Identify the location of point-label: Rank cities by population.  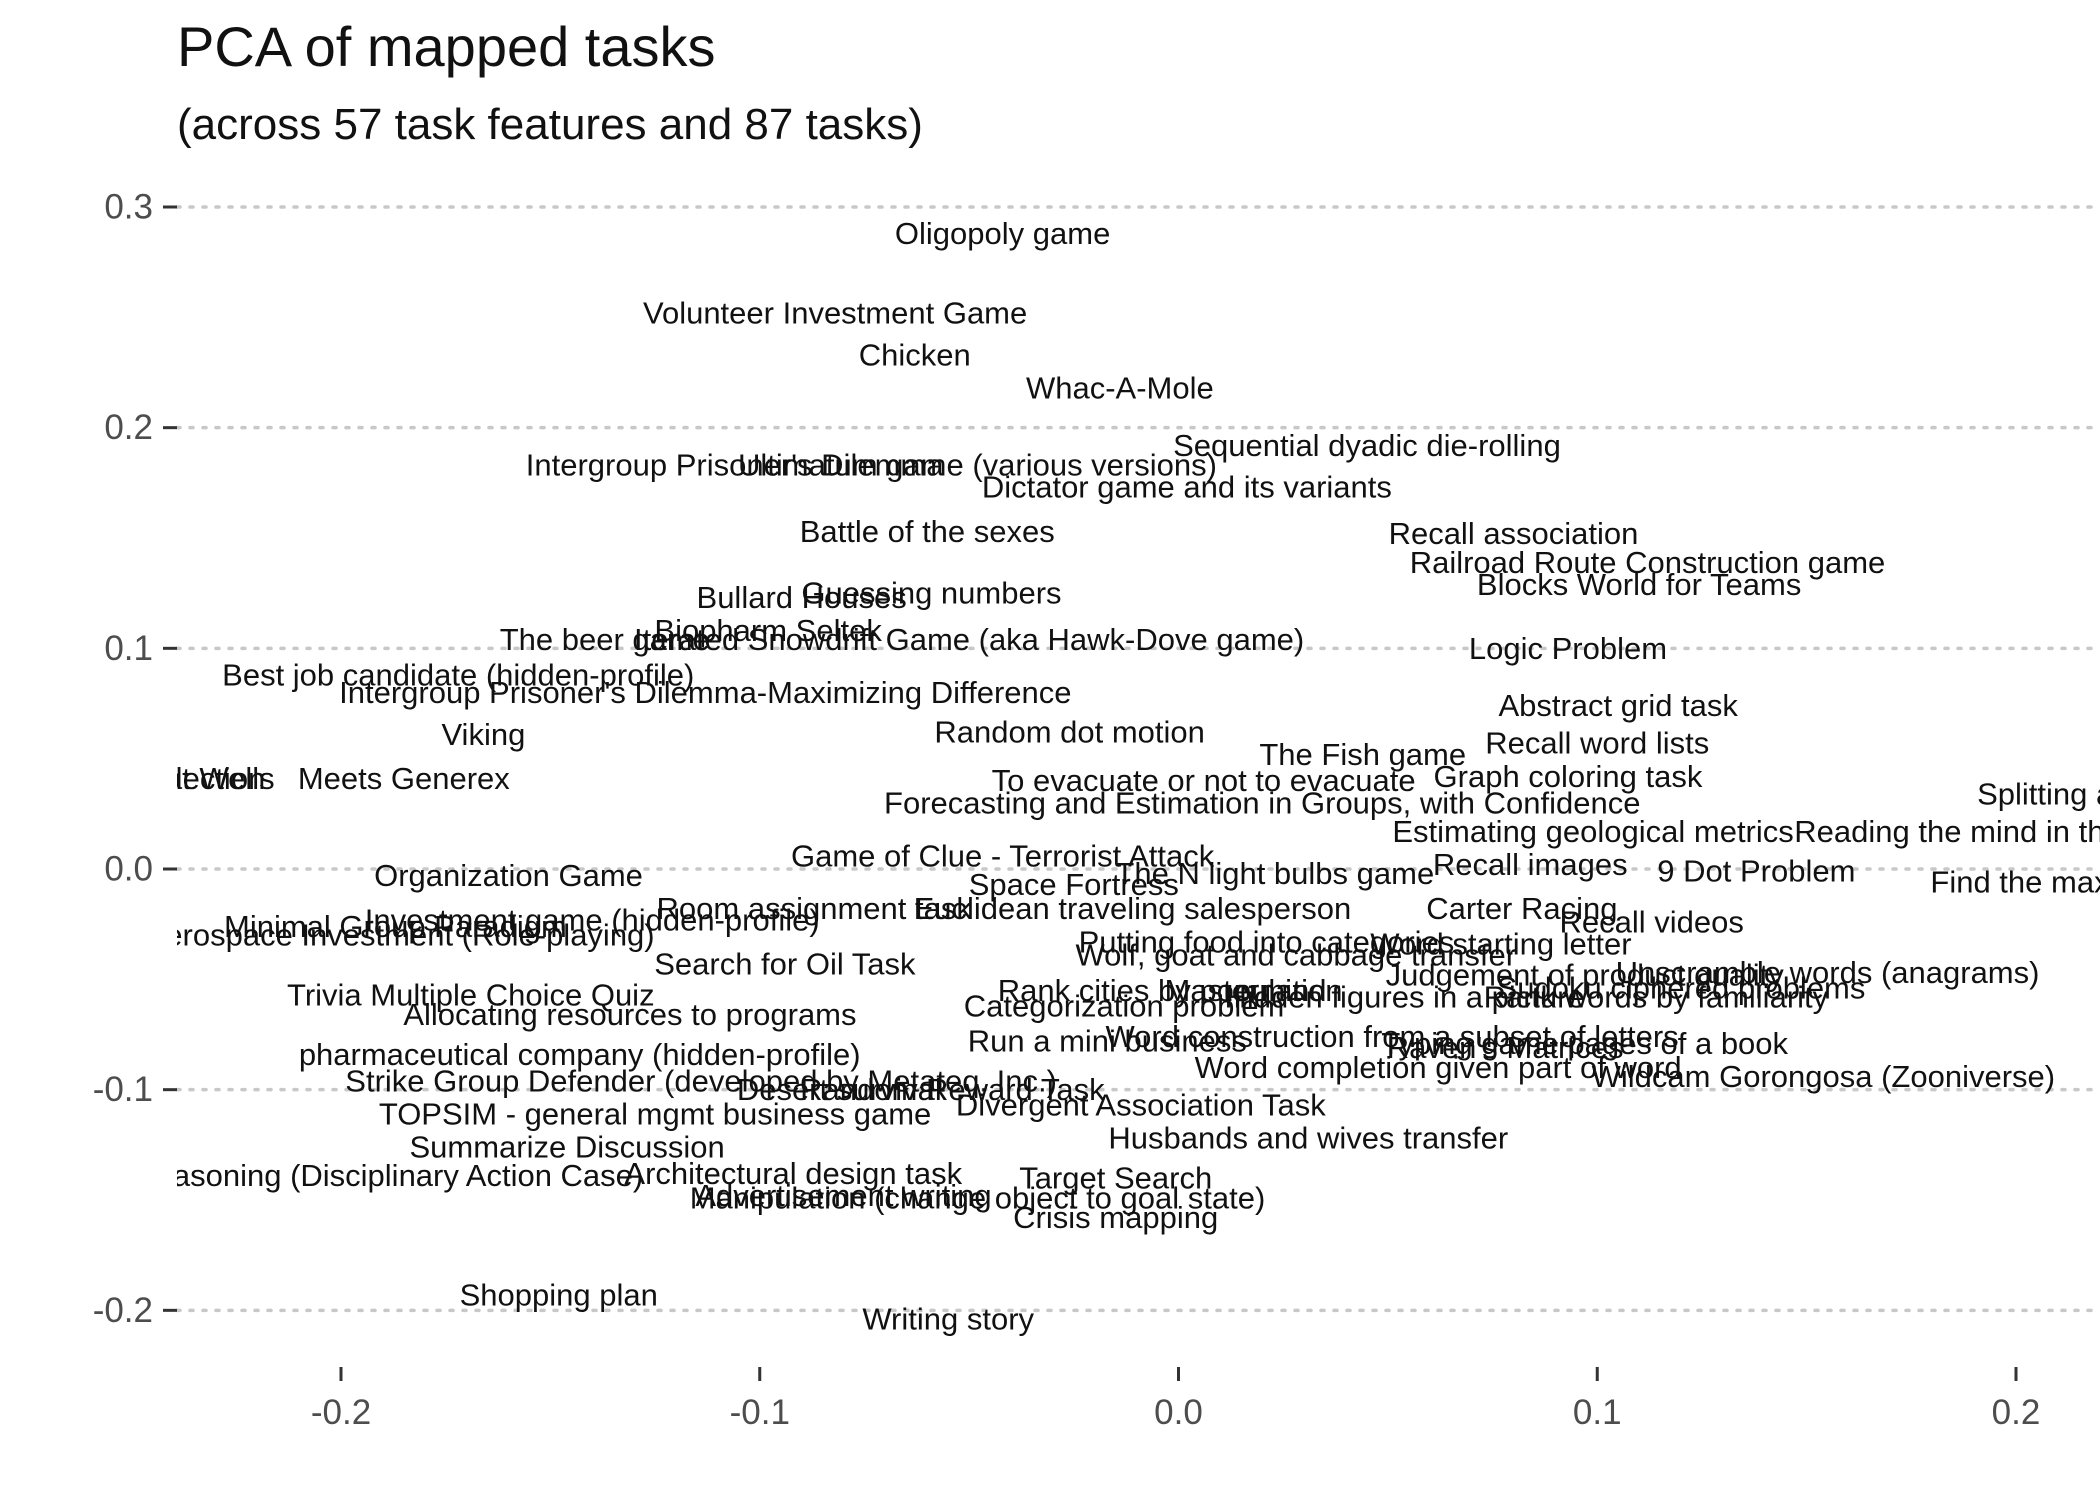
(1170, 990).